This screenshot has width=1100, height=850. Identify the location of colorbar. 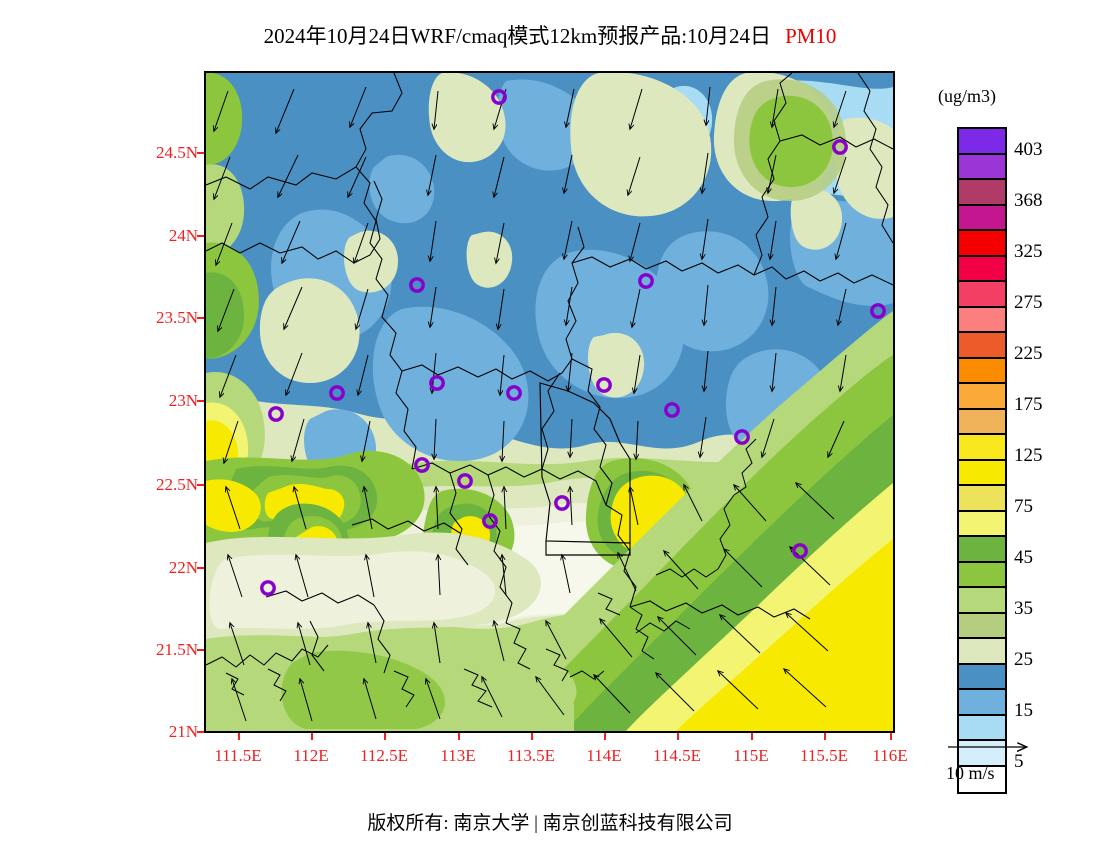
(982, 460).